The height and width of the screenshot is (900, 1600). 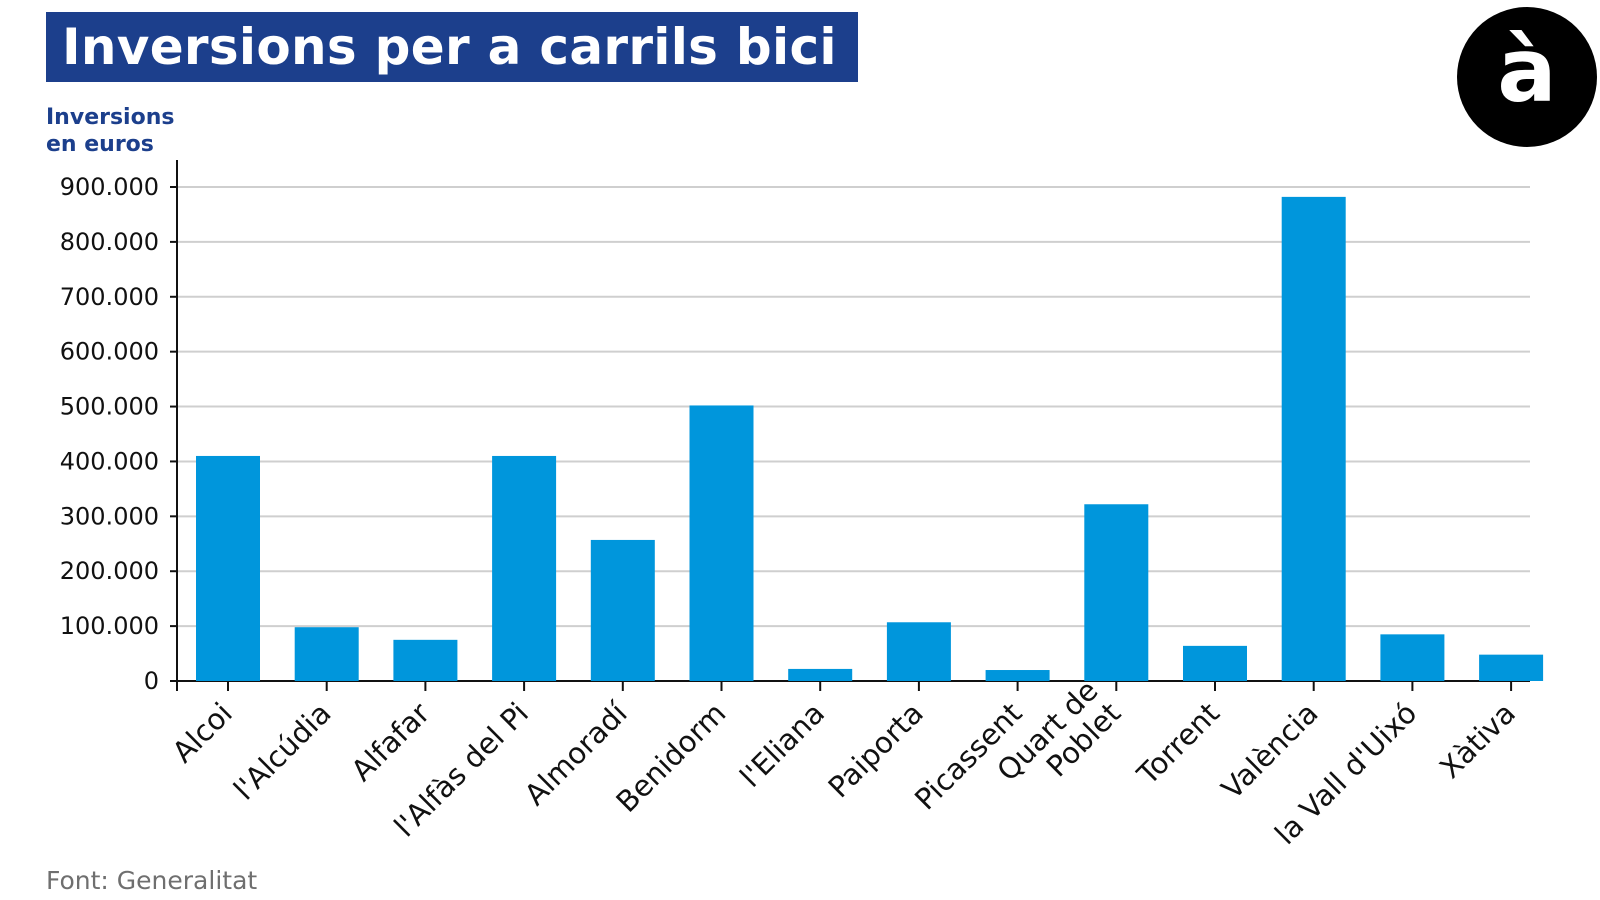 I want to click on y-tick-label: 400.000, so click(x=109, y=461).